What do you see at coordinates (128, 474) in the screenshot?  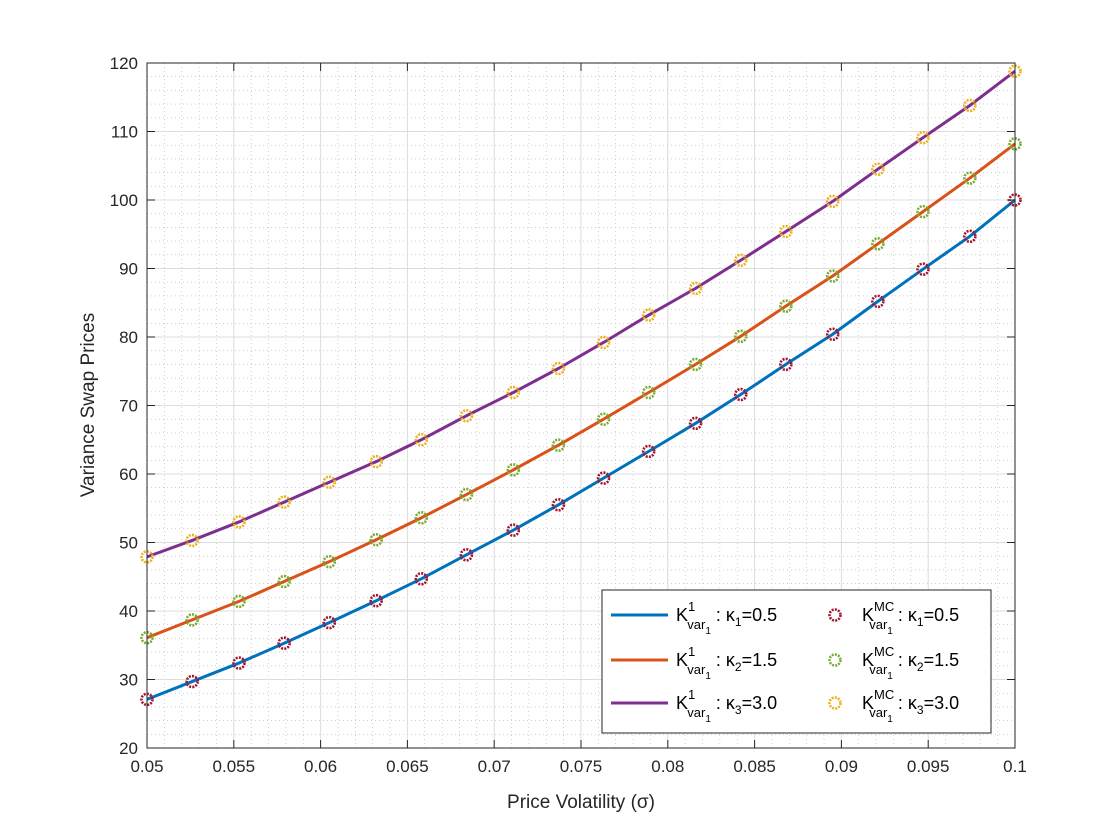 I see `y-tick-label: 60` at bounding box center [128, 474].